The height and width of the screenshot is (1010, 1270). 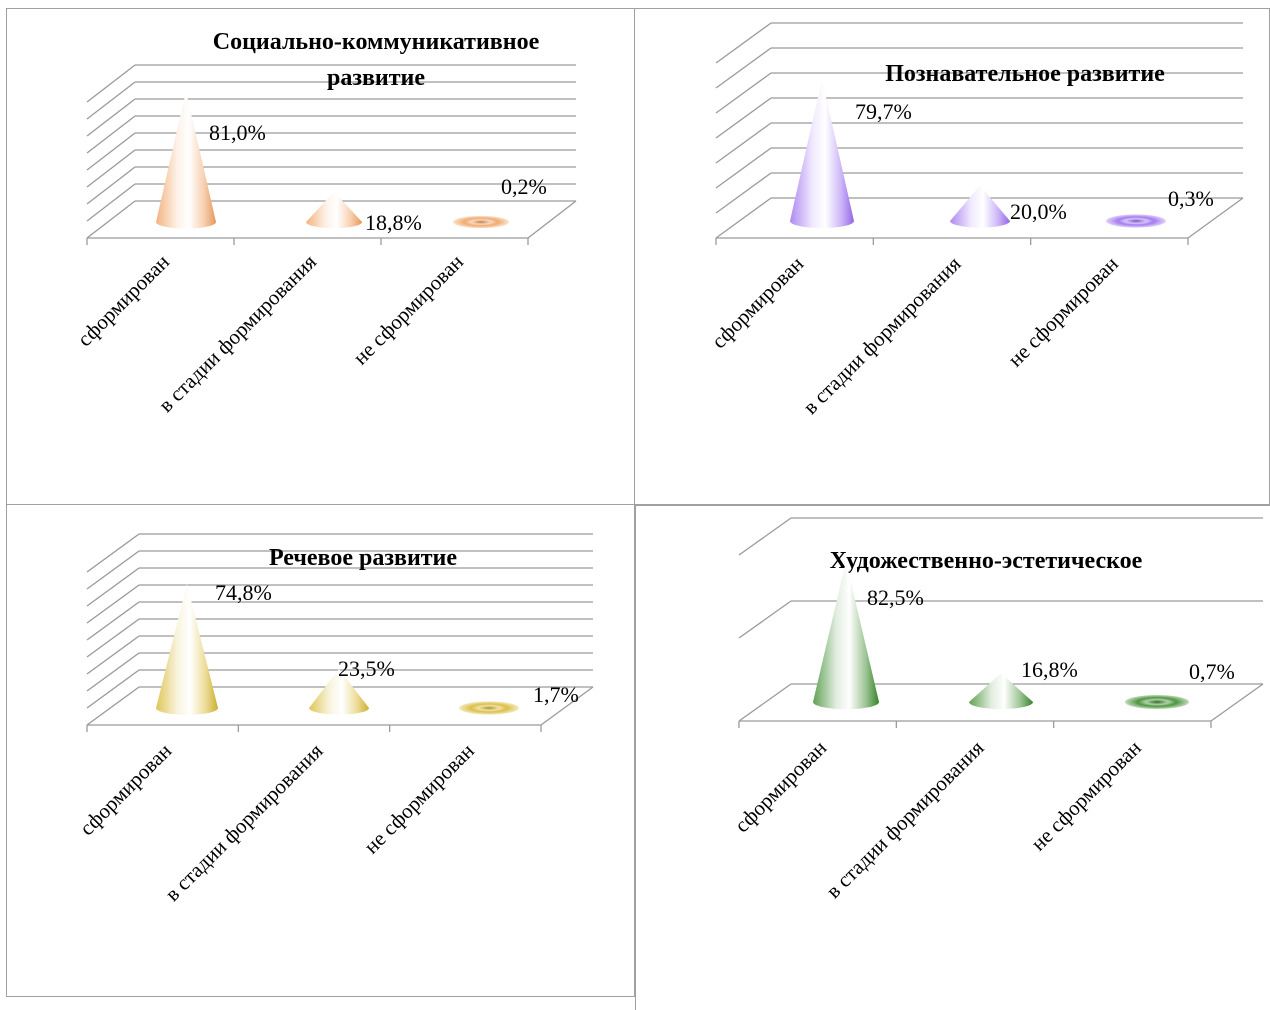 I want to click on data-label: 1,7%, so click(x=556, y=694).